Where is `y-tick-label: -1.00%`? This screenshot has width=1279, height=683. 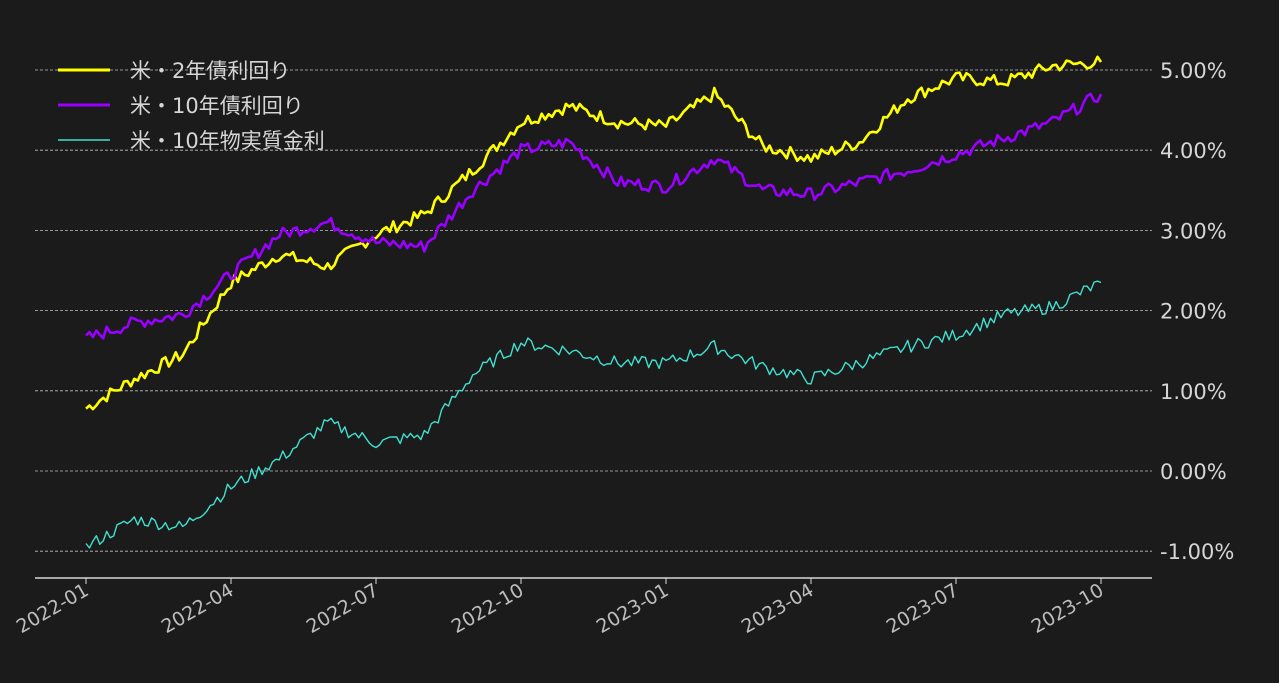 y-tick-label: -1.00% is located at coordinates (1197, 552).